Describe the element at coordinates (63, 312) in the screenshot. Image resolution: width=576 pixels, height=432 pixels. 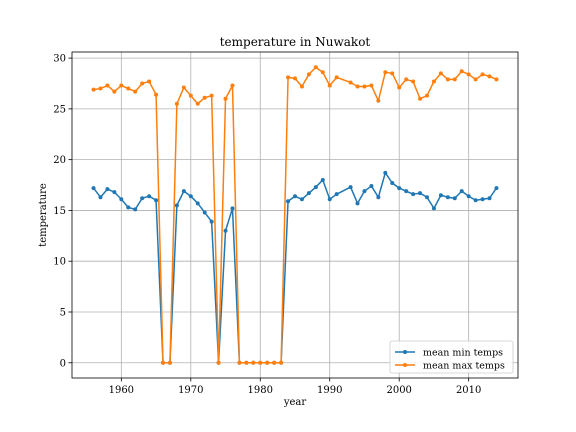
I see `y-tick-label: 5` at that location.